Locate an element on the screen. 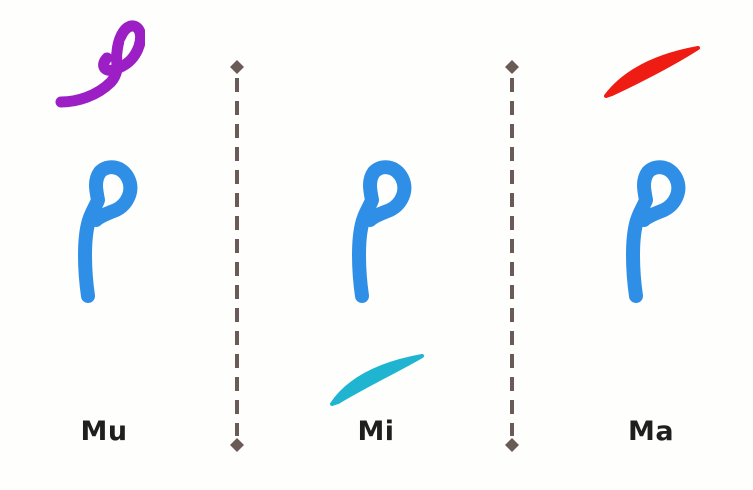 This screenshot has height=490, width=753. dammah-mark is located at coordinates (100, 64).